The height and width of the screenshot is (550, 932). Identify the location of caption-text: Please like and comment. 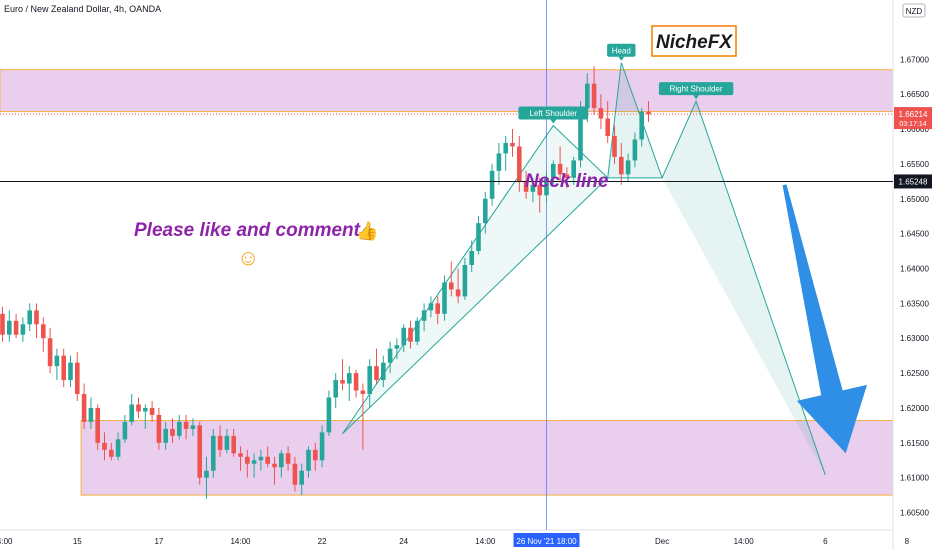
(247, 230).